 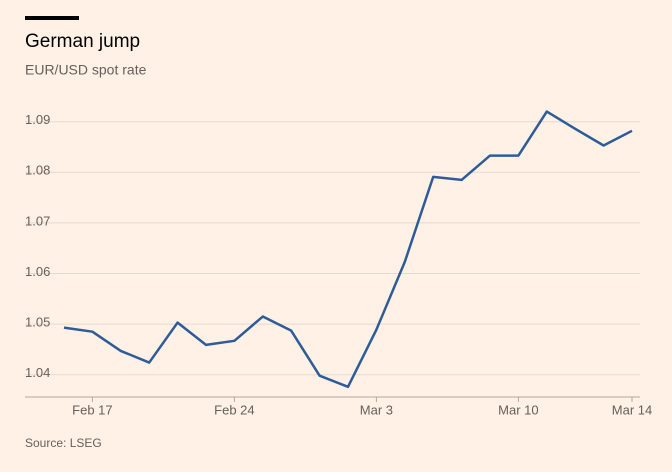 What do you see at coordinates (376, 409) in the screenshot?
I see `x-tick-label: Mar 3` at bounding box center [376, 409].